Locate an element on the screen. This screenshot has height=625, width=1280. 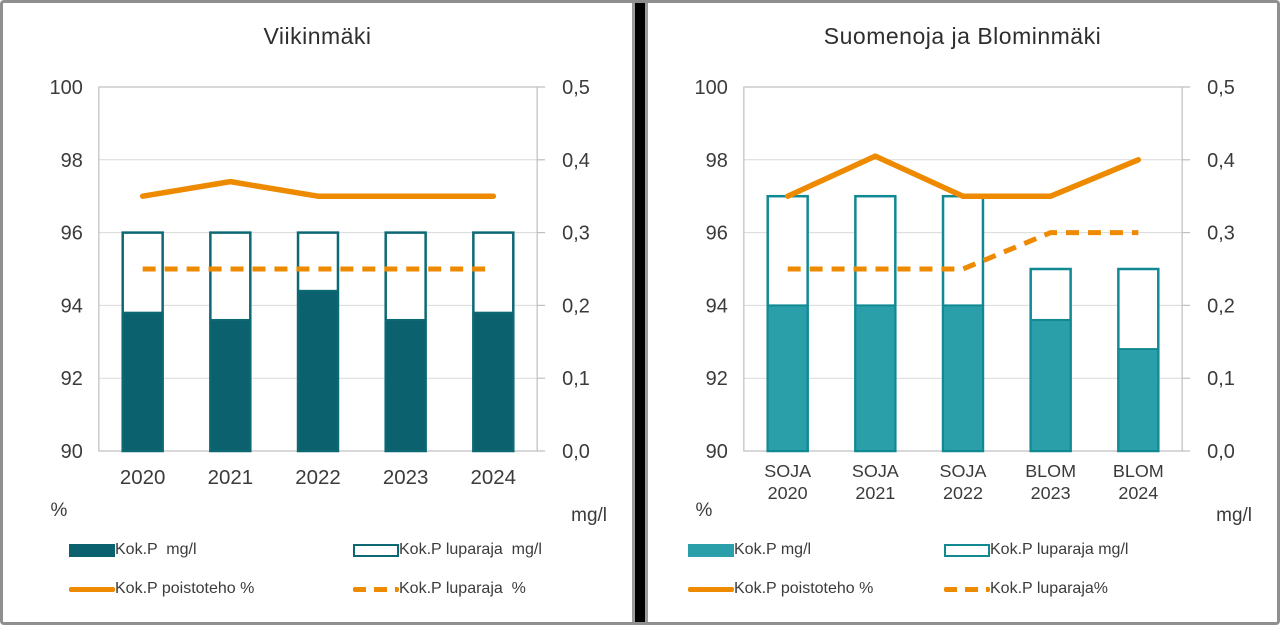
panel-divider is located at coordinates (640, 312).